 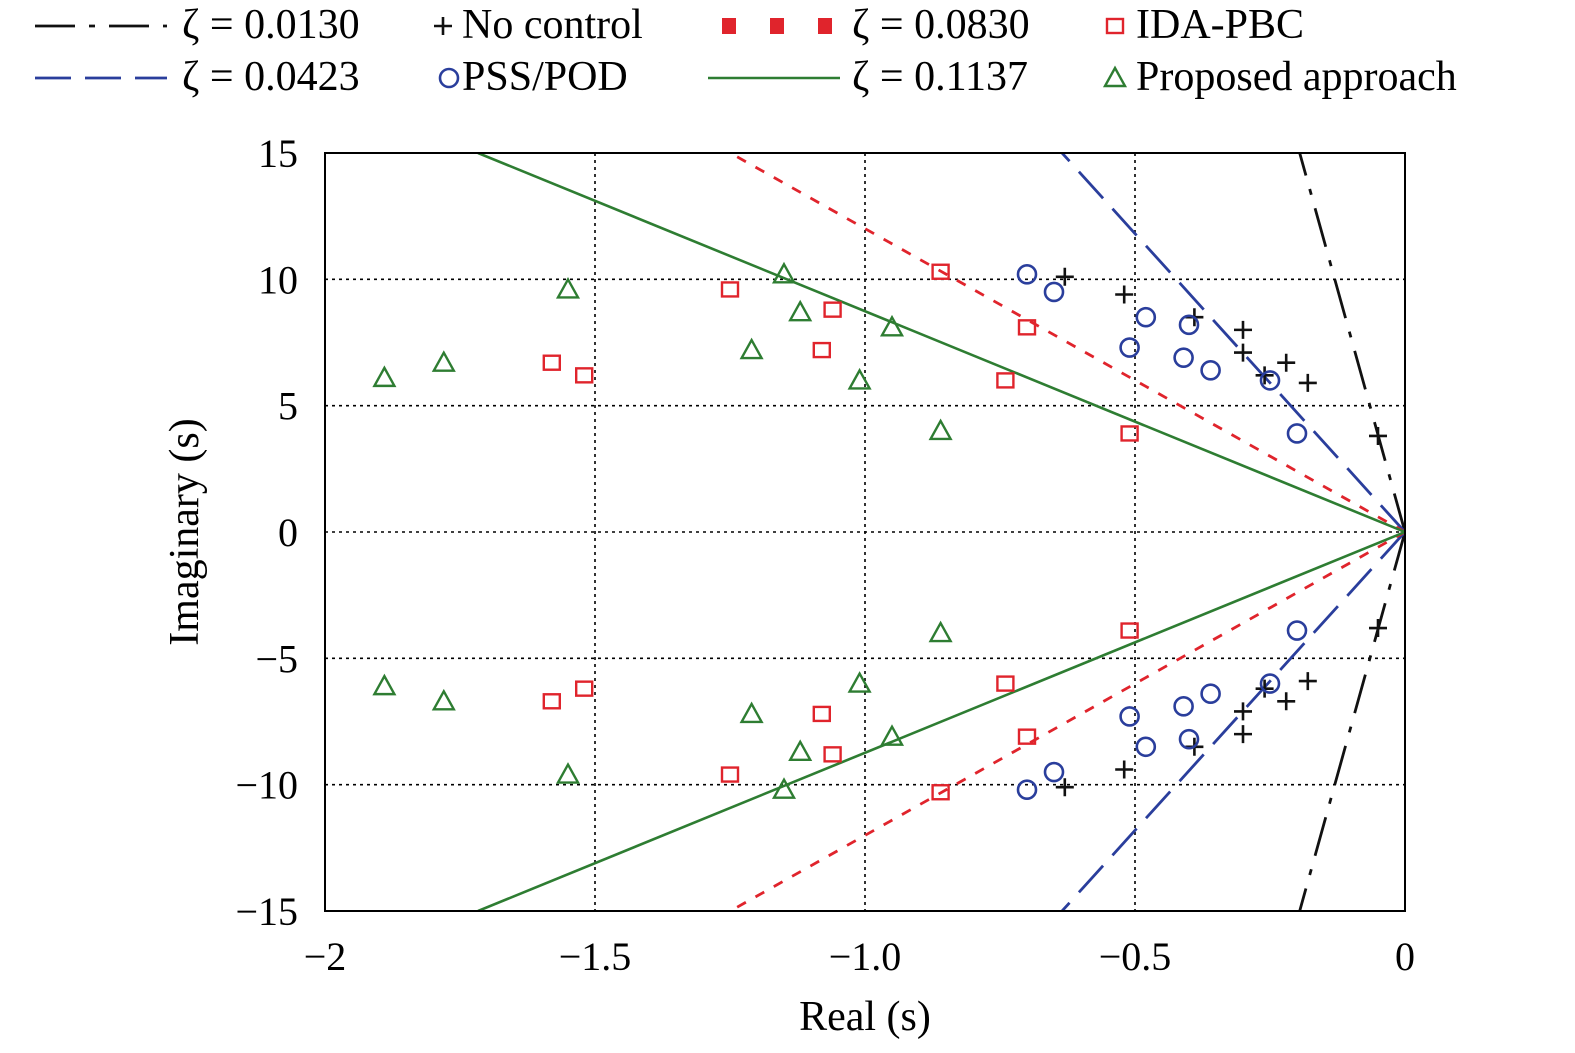 What do you see at coordinates (595, 956) in the screenshot?
I see `x-tick-label: −1.5` at bounding box center [595, 956].